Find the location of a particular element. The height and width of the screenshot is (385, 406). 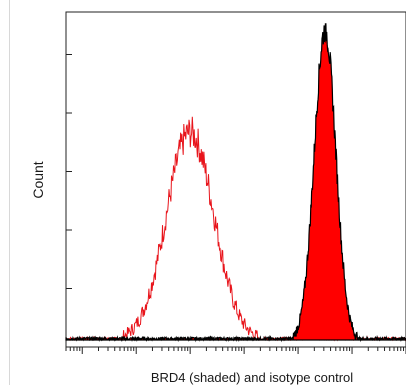

page-edge-line is located at coordinates (9, 192).